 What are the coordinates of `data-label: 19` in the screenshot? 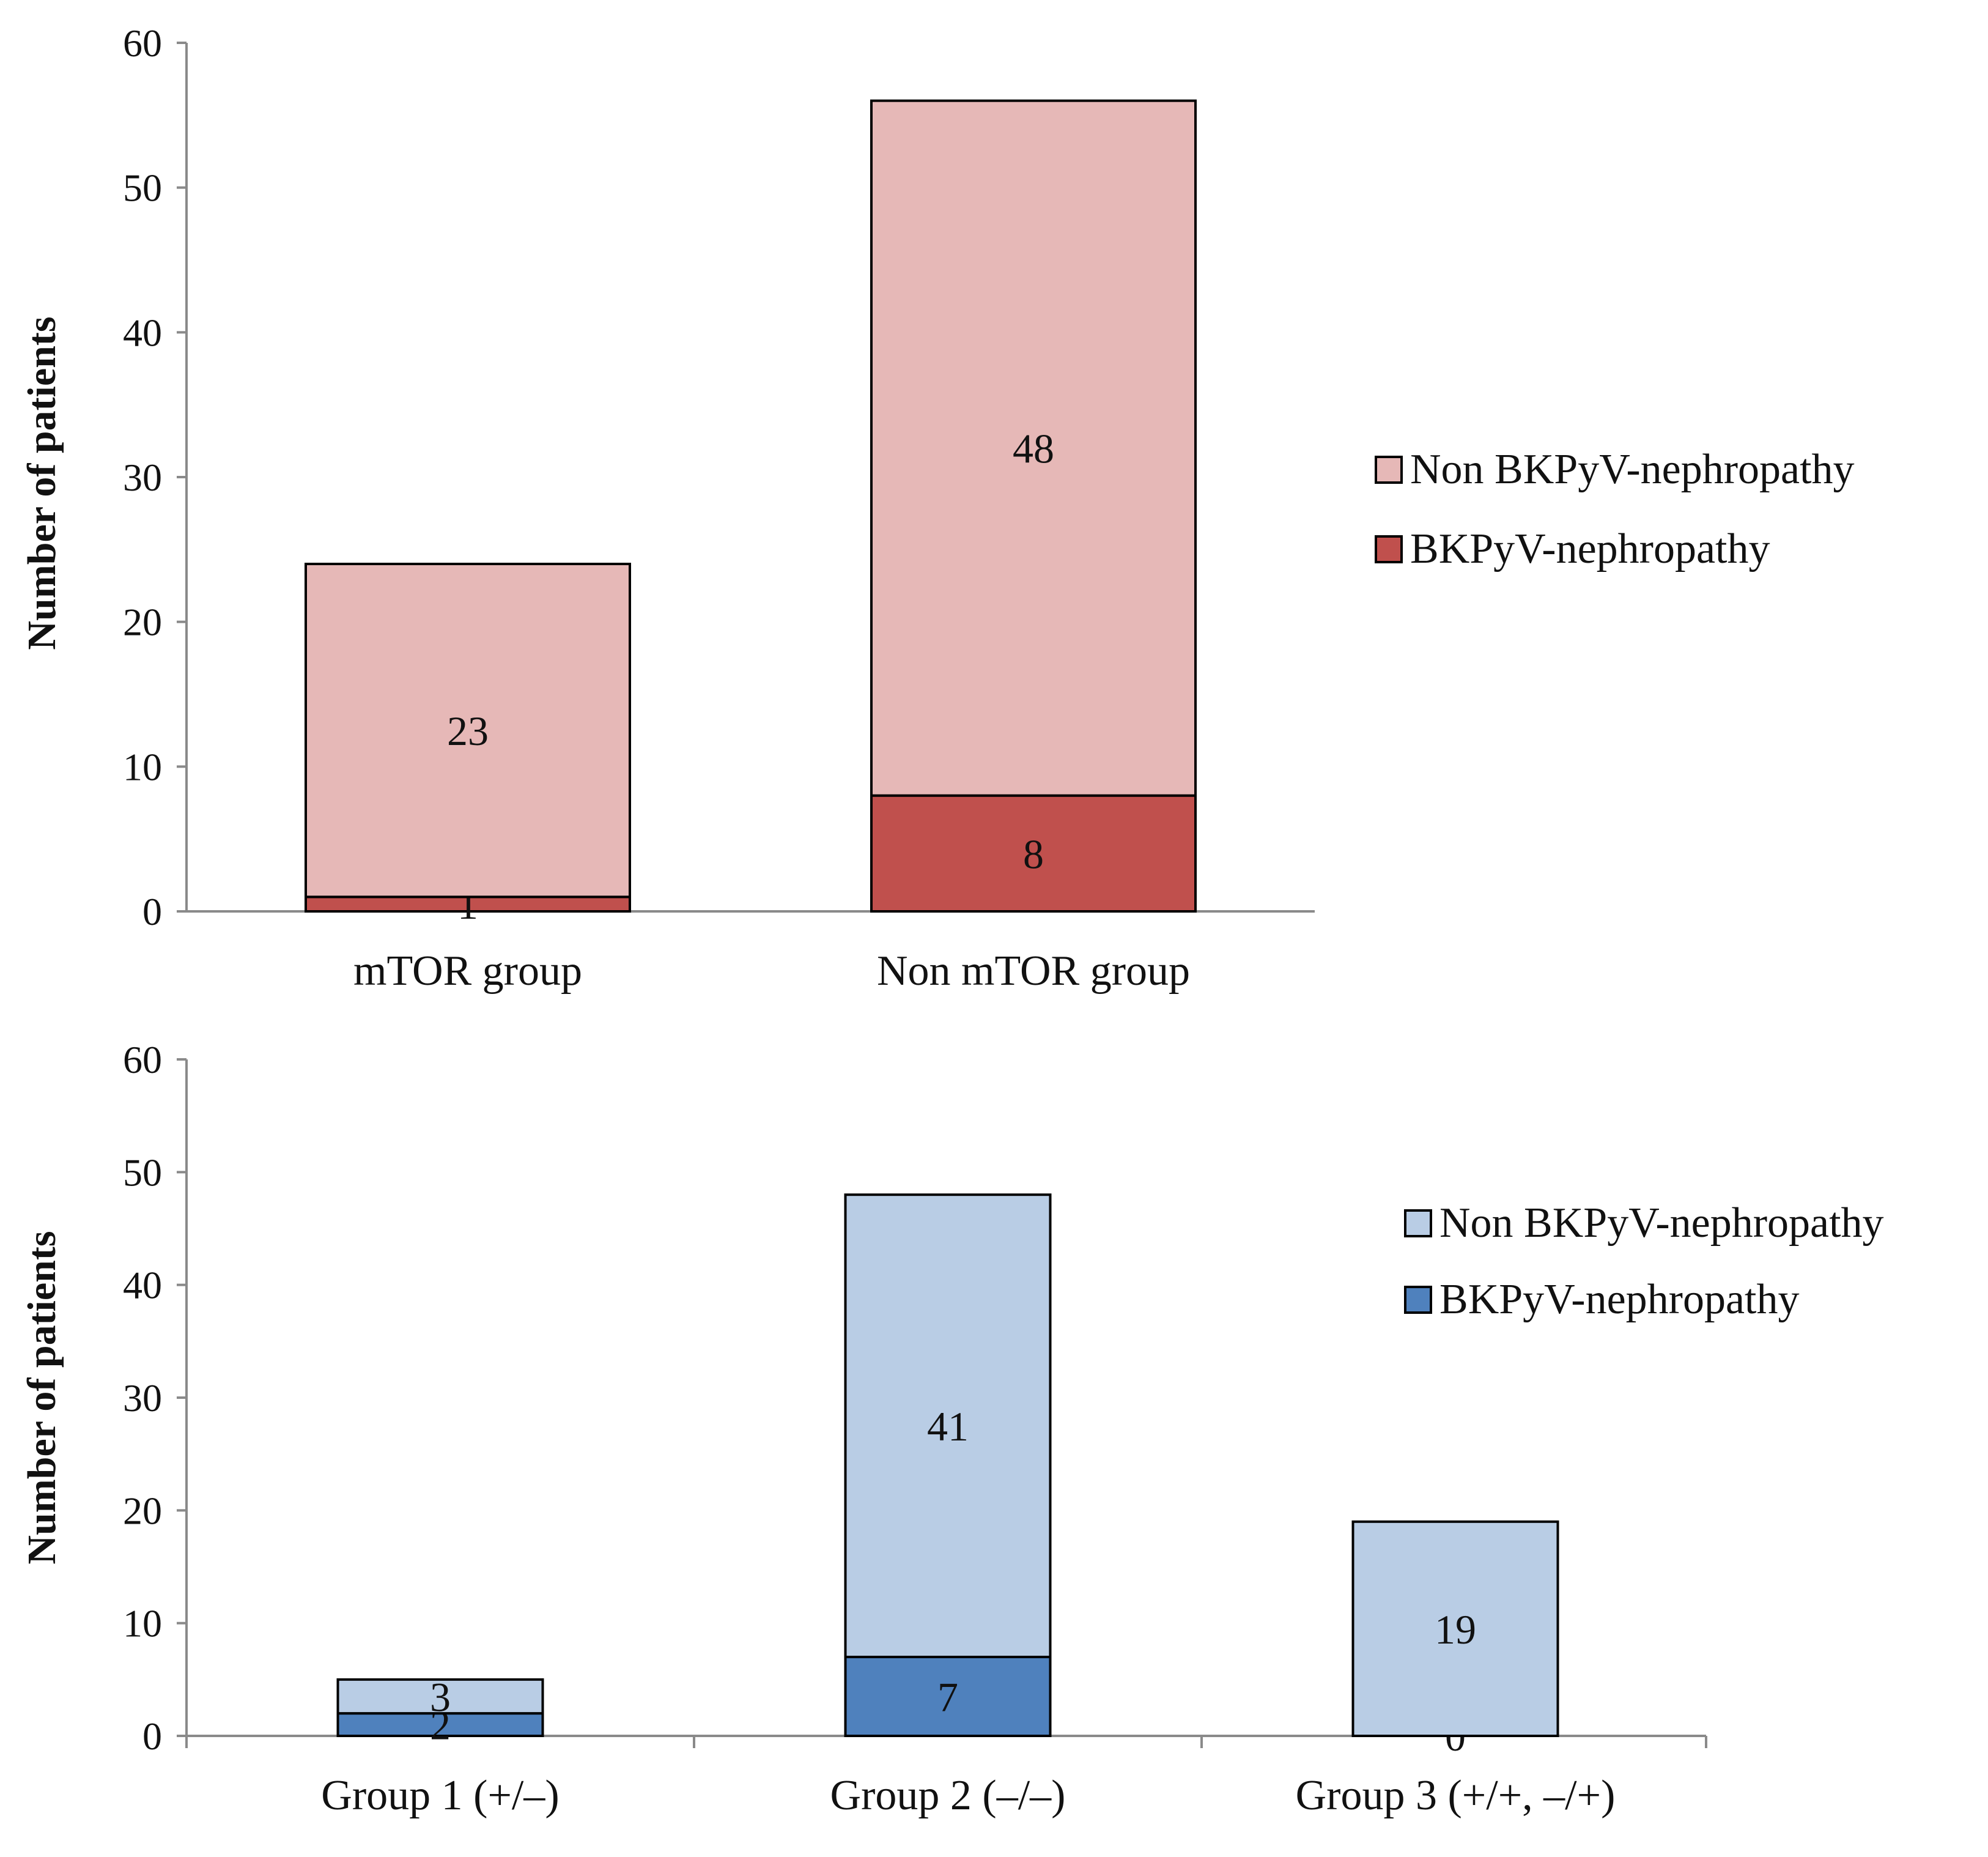 It's located at (1455, 1629).